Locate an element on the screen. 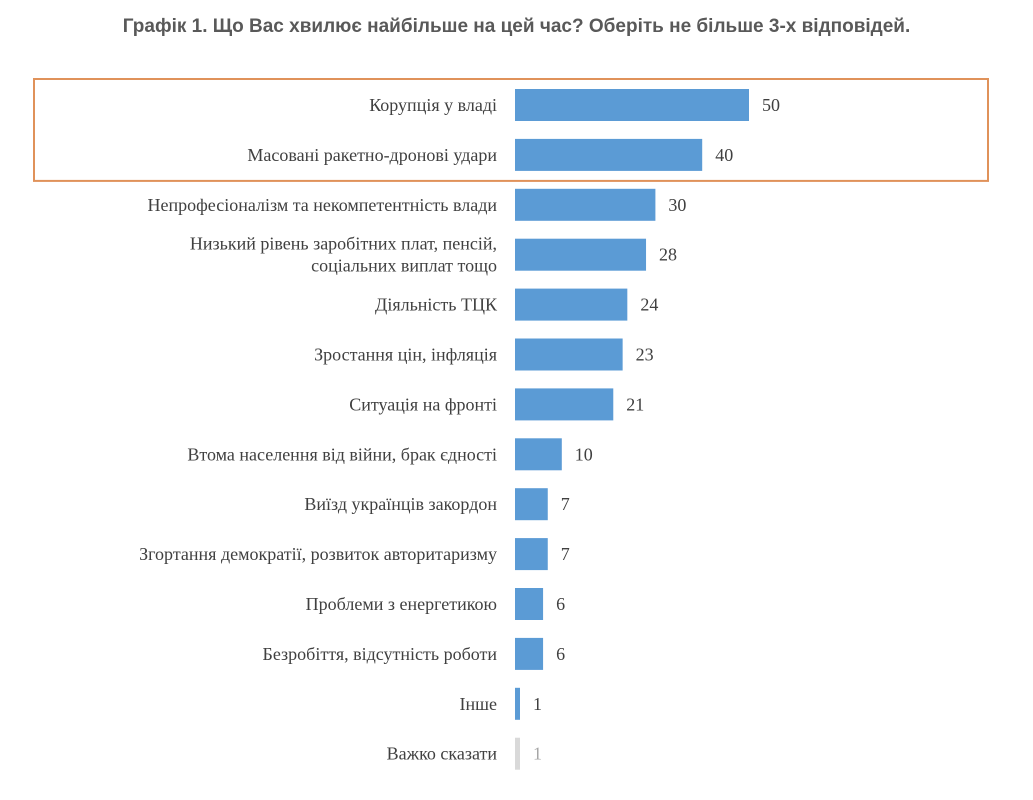 The height and width of the screenshot is (800, 1033). value-label: 40 is located at coordinates (724, 155).